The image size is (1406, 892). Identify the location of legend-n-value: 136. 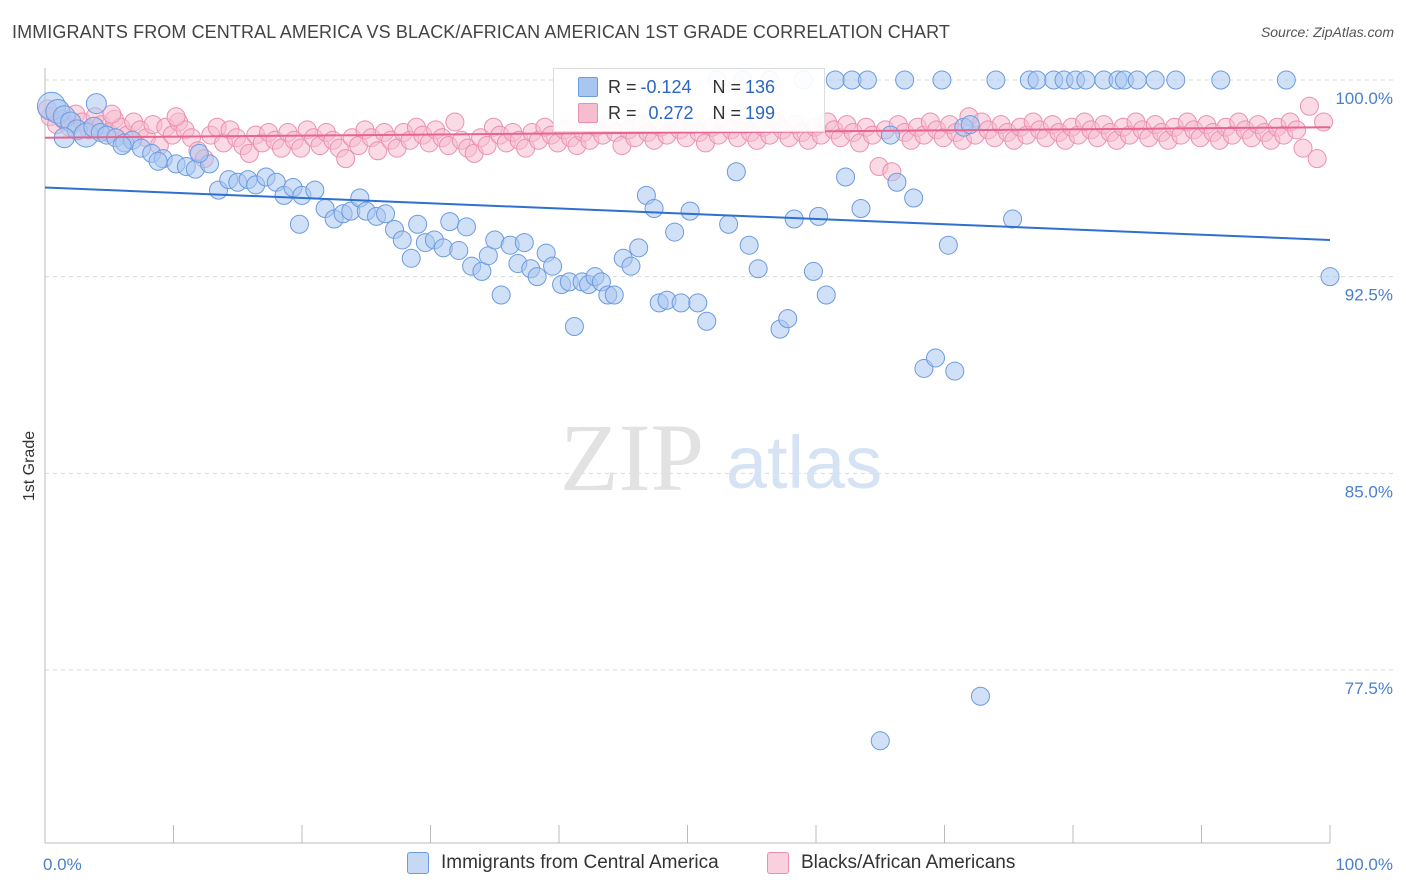
(760, 86).